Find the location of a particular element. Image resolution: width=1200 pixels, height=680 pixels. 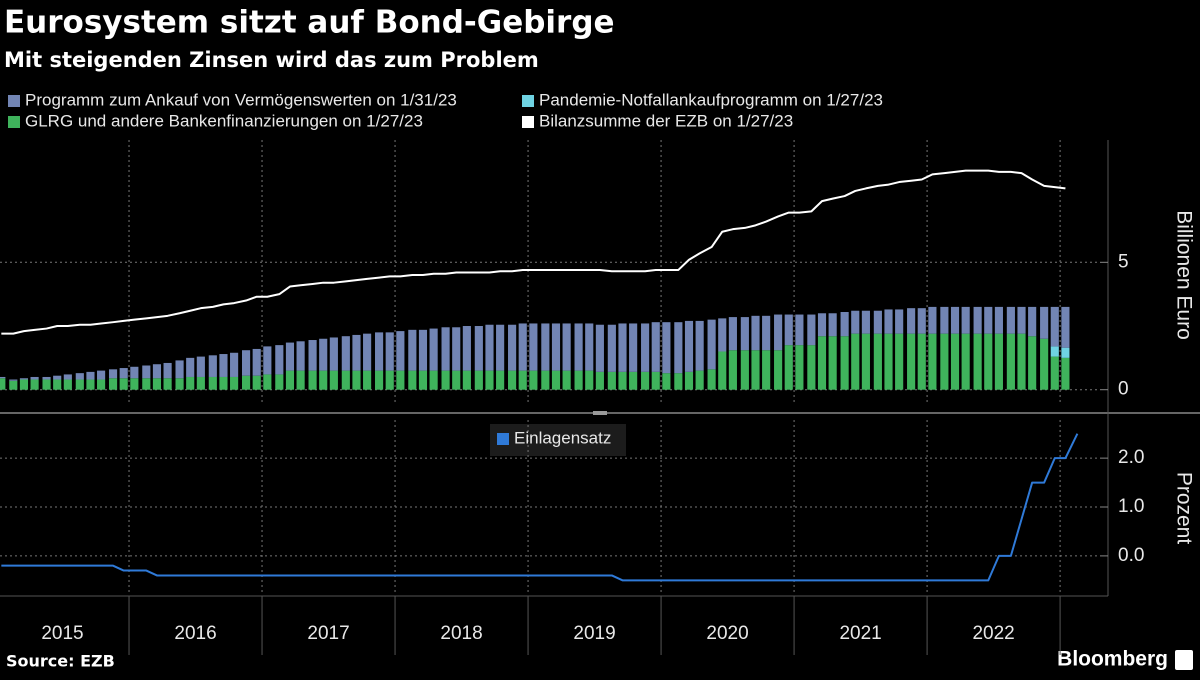

divider-handle is located at coordinates (600, 413).